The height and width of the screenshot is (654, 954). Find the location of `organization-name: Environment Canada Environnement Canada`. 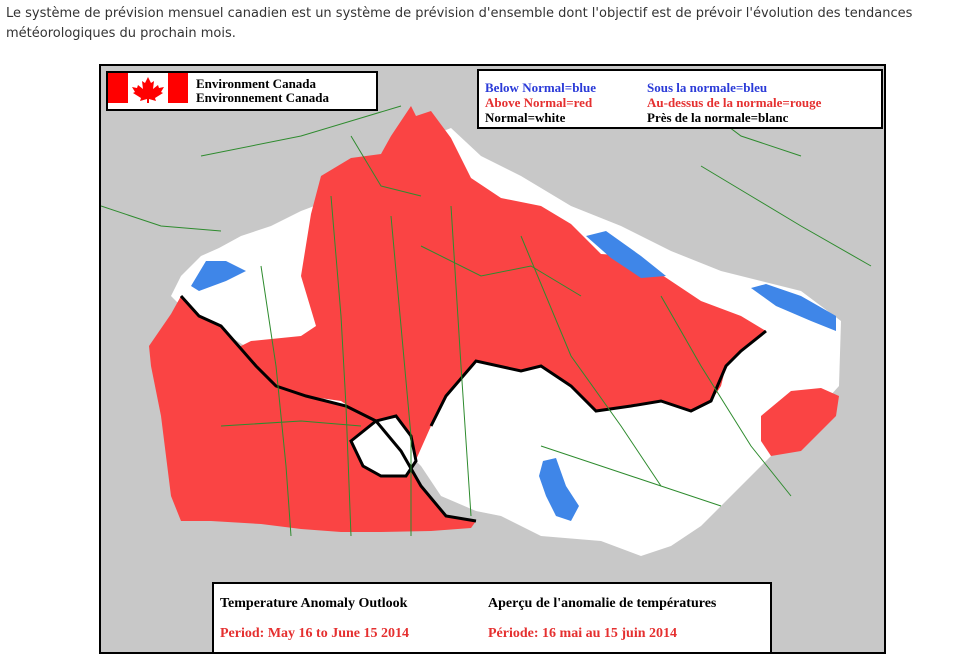

organization-name: Environment Canada Environnement Canada is located at coordinates (262, 91).